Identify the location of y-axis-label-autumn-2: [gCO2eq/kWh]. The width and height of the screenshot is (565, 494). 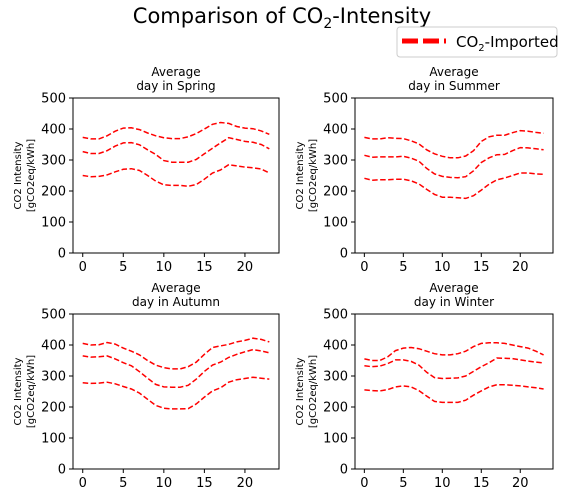
(31, 391).